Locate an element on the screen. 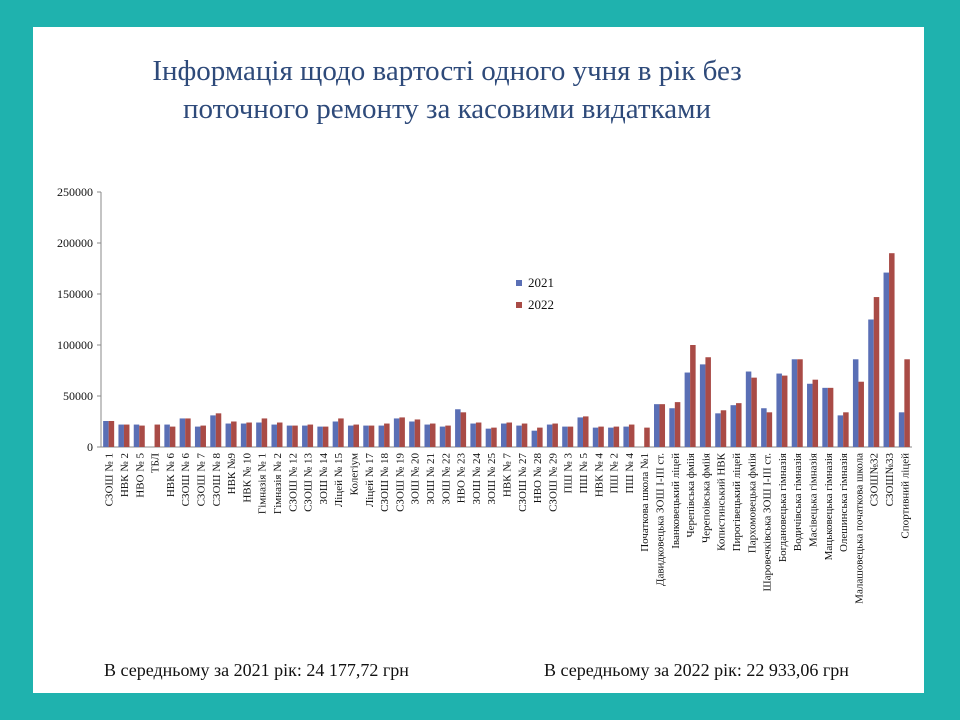 Image resolution: width=960 pixels, height=720 pixels. category-label: СЗОШ № 8 is located at coordinates (217, 480).